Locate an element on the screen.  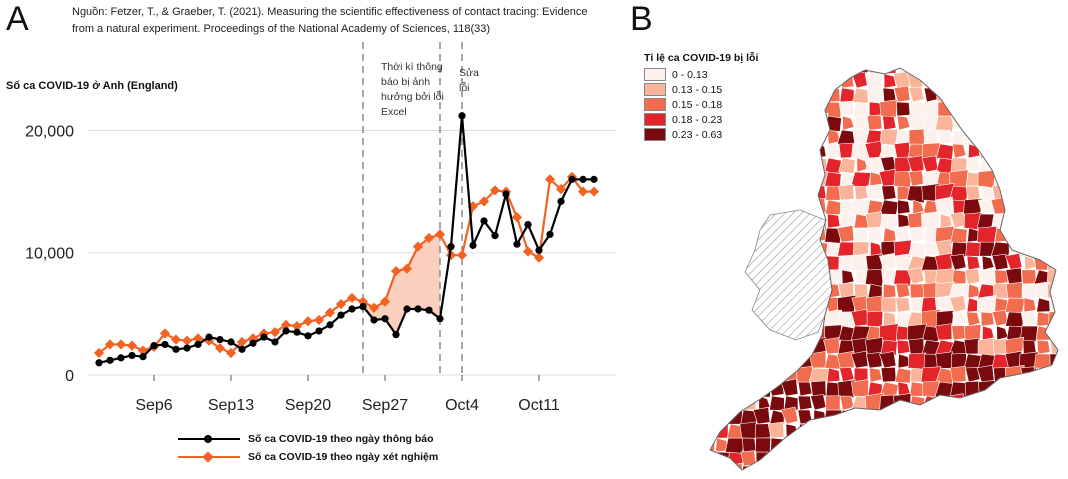
legend-swatch-reported is located at coordinates (209, 439).